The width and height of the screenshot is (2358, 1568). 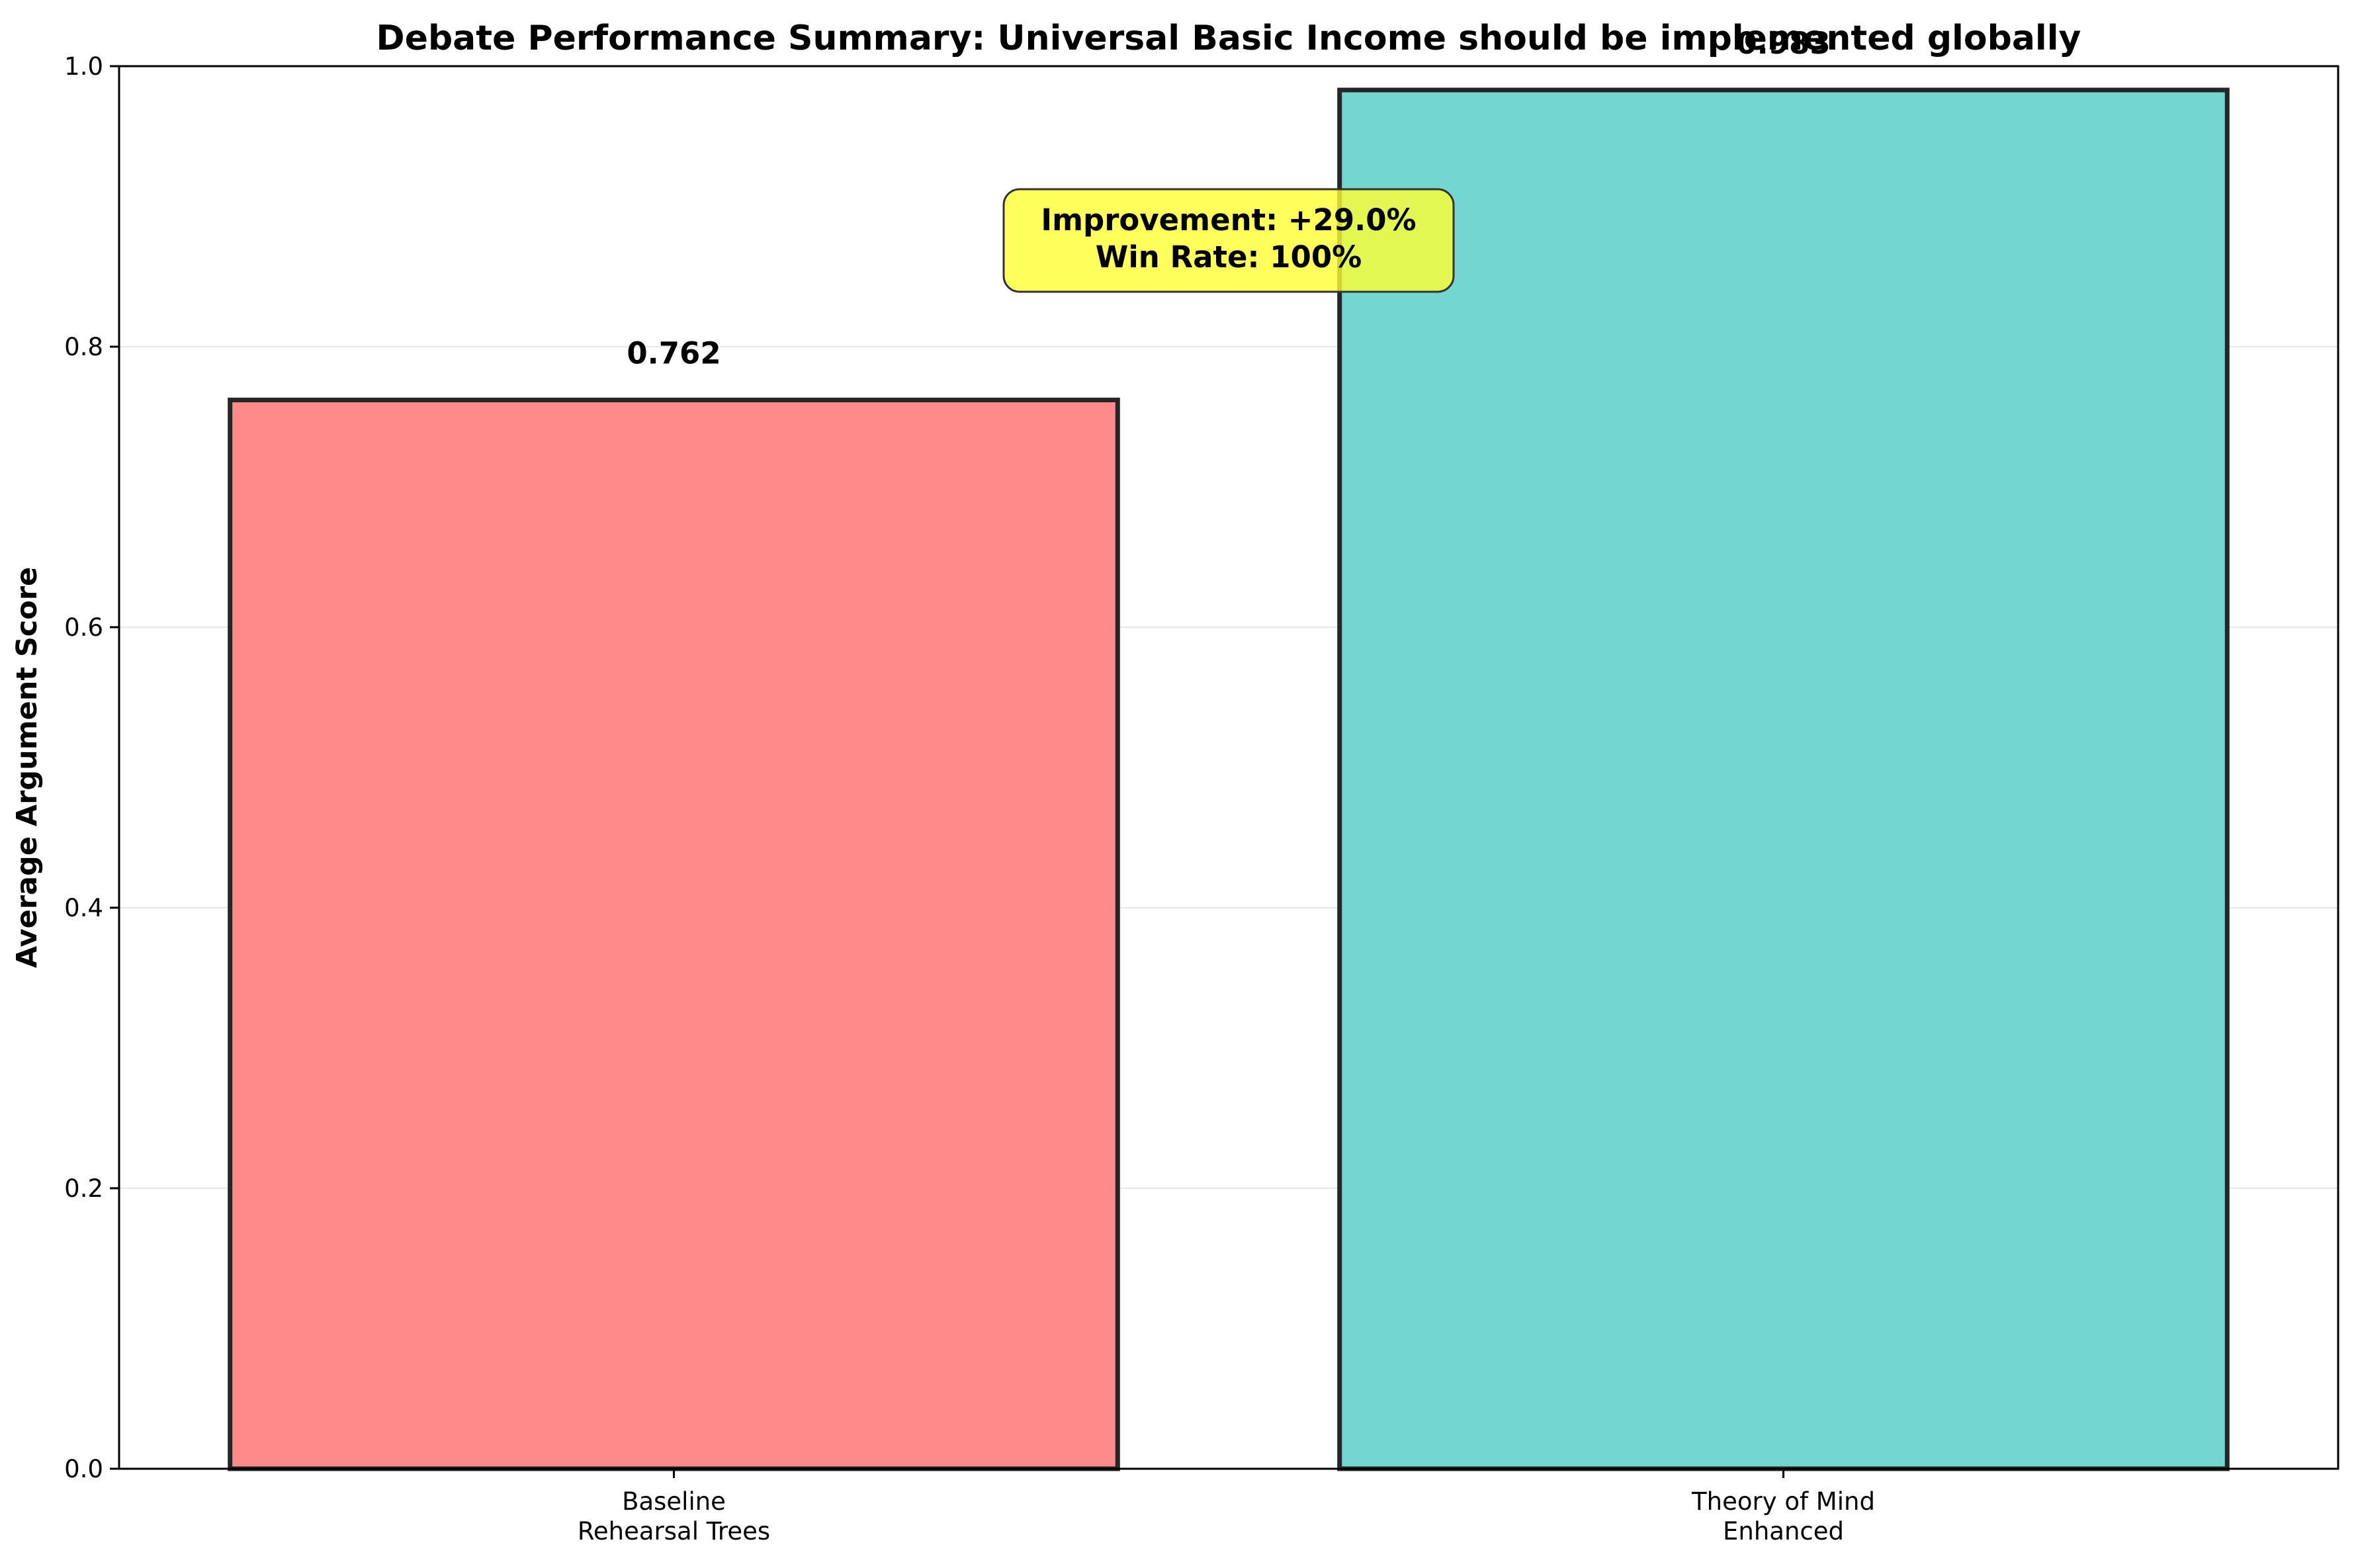 What do you see at coordinates (83, 908) in the screenshot?
I see `y-tick-label: 0.4` at bounding box center [83, 908].